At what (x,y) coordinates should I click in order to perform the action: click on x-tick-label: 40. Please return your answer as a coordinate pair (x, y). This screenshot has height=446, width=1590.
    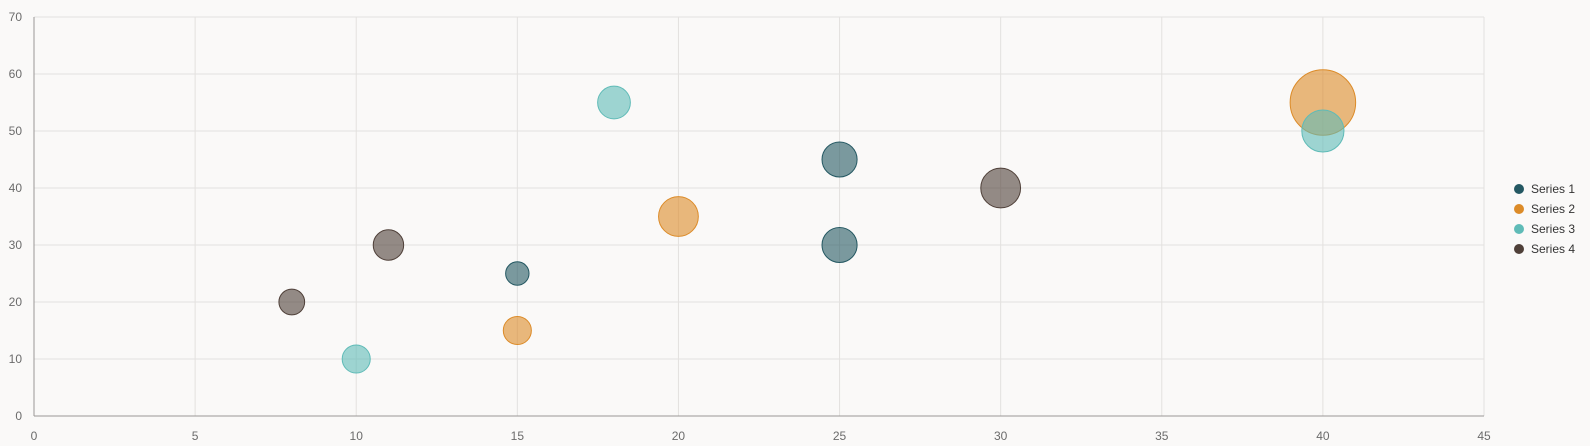
    Looking at the image, I should click on (1323, 436).